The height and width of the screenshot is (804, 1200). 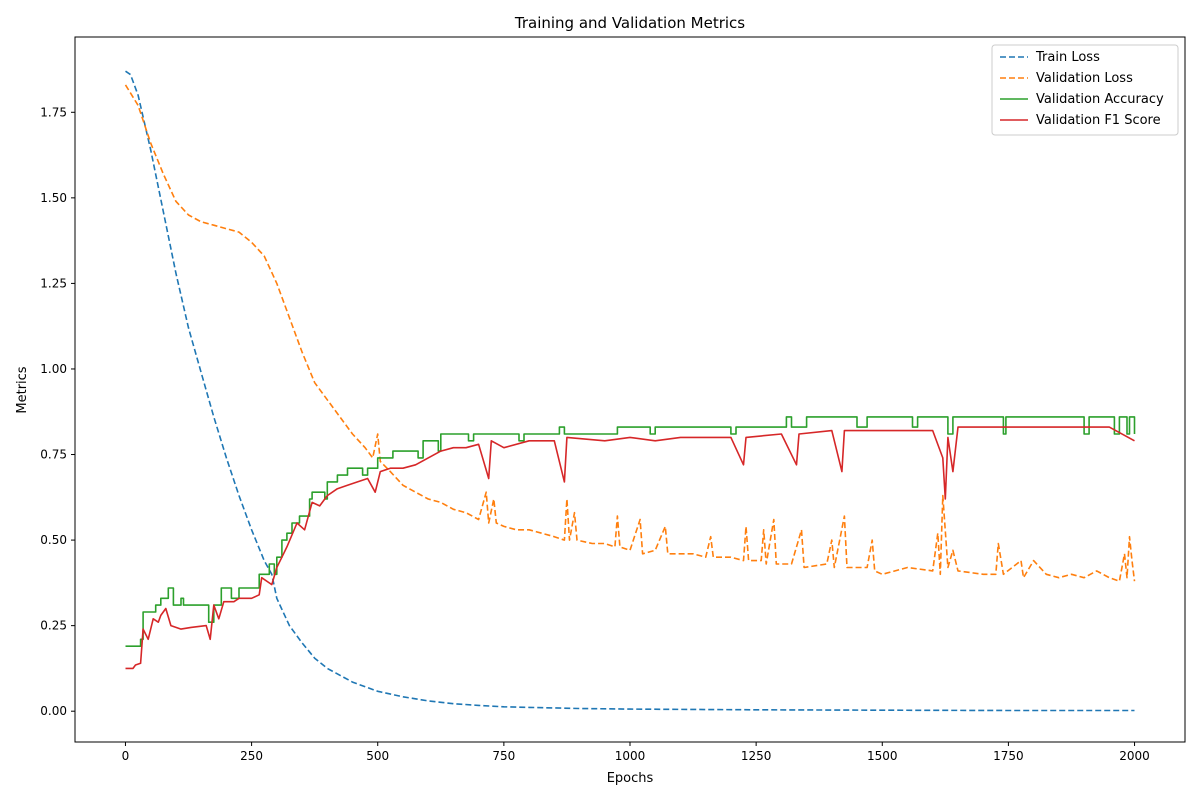 What do you see at coordinates (251, 756) in the screenshot?
I see `x-tick-label: 250` at bounding box center [251, 756].